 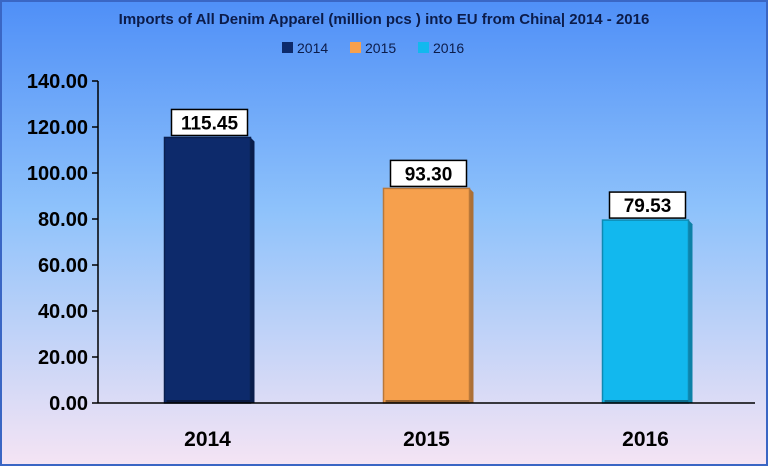 What do you see at coordinates (426, 439) in the screenshot?
I see `x-tick-label: 2015` at bounding box center [426, 439].